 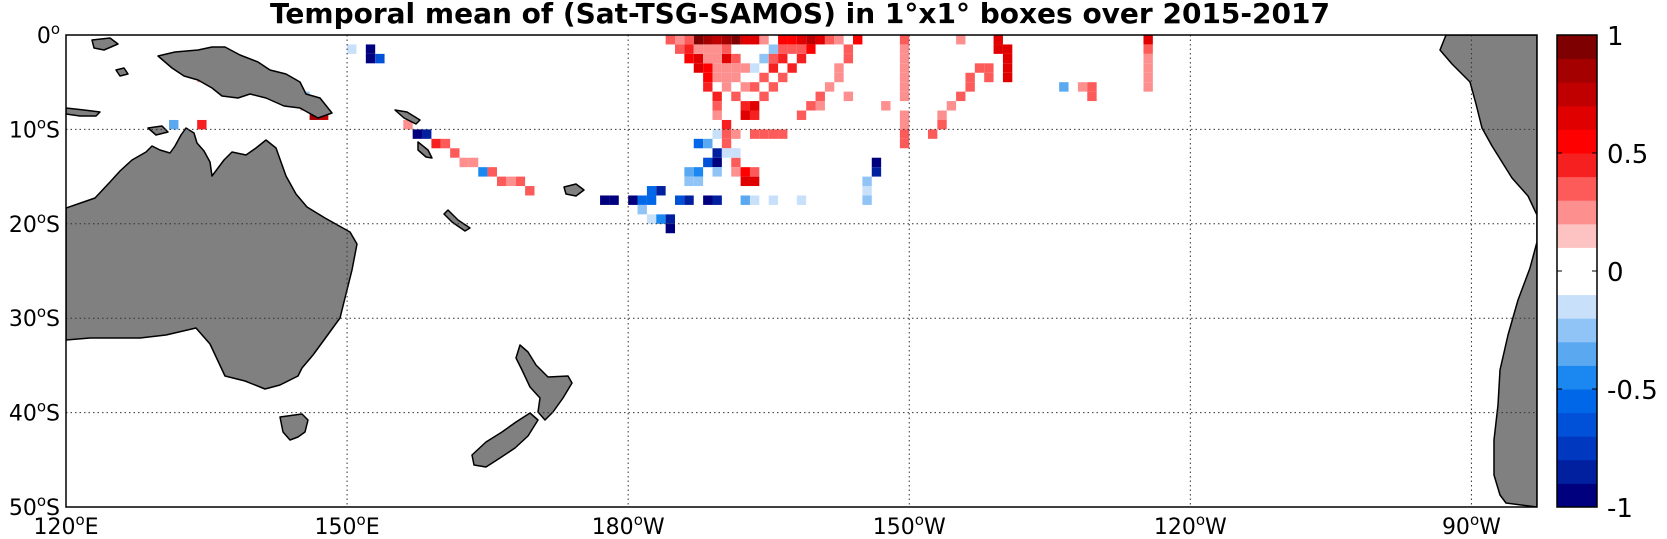 I want to click on landmass-sumba-islands, so click(x=83, y=112).